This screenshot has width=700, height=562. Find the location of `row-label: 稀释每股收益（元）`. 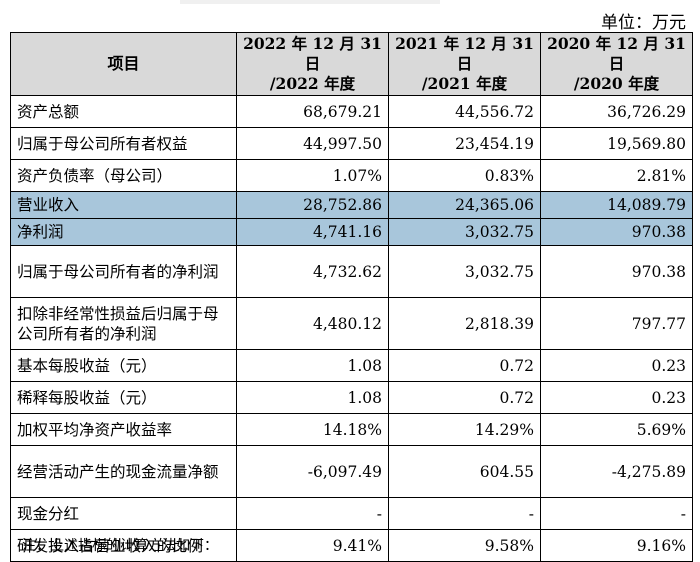

row-label: 稀释每股收益（元） is located at coordinates (123, 397).